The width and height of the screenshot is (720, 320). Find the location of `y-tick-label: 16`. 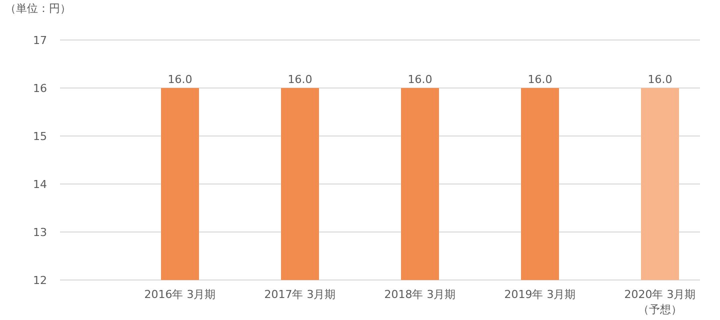

y-tick-label: 16 is located at coordinates (40, 88).